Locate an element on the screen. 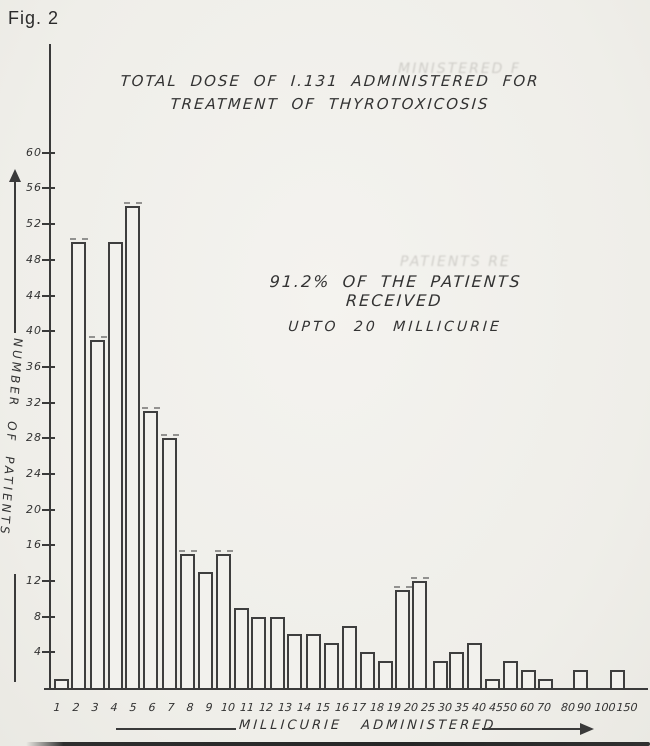 The image size is (650, 746). y-tick-label: 52 is located at coordinates (34, 224).